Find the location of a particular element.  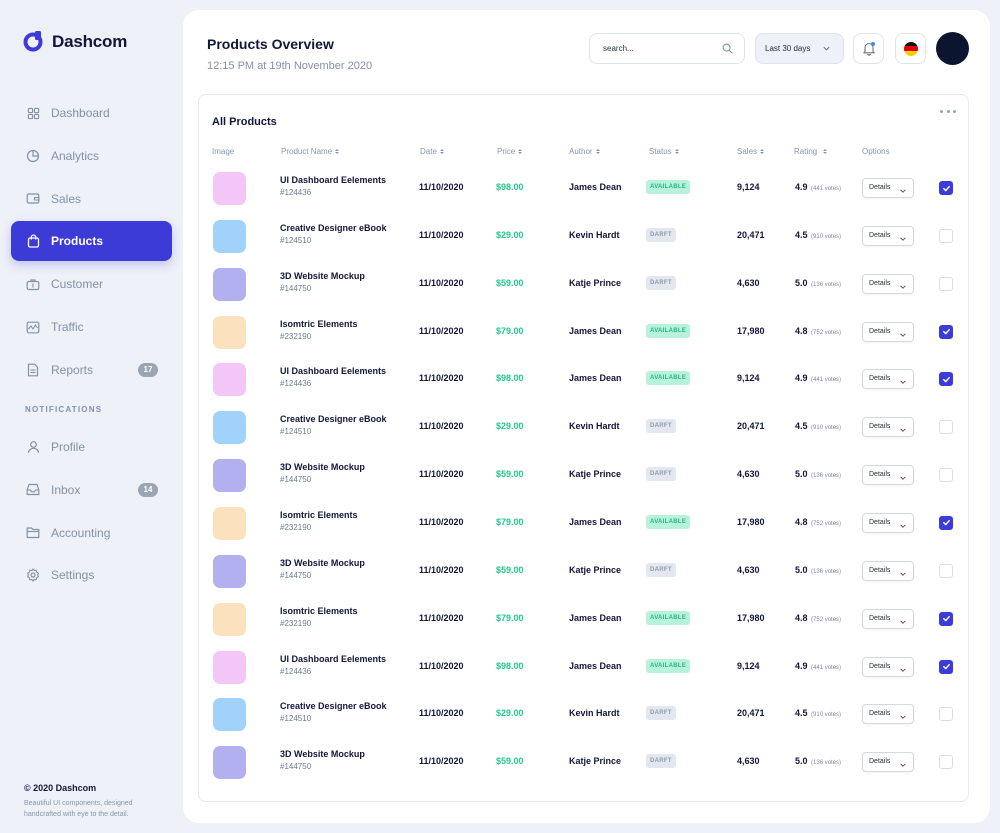

column-header-sales: Sales is located at coordinates (751, 151).